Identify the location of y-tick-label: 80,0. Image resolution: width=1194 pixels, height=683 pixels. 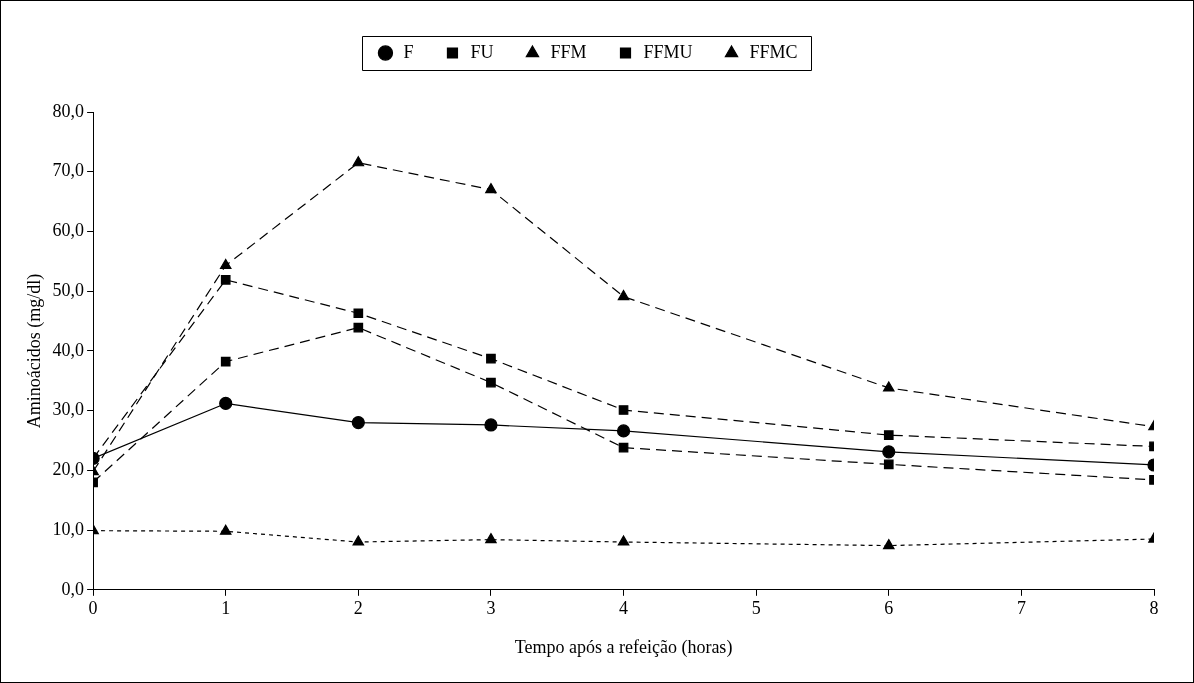
(68, 110).